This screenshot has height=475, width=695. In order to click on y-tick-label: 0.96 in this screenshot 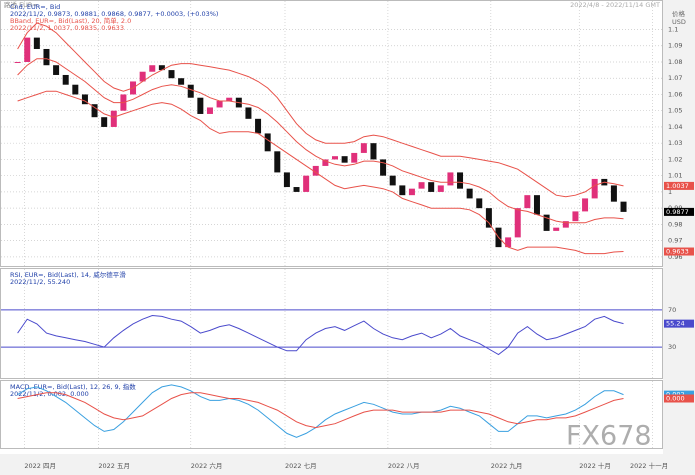, I will do `click(675, 257)`.